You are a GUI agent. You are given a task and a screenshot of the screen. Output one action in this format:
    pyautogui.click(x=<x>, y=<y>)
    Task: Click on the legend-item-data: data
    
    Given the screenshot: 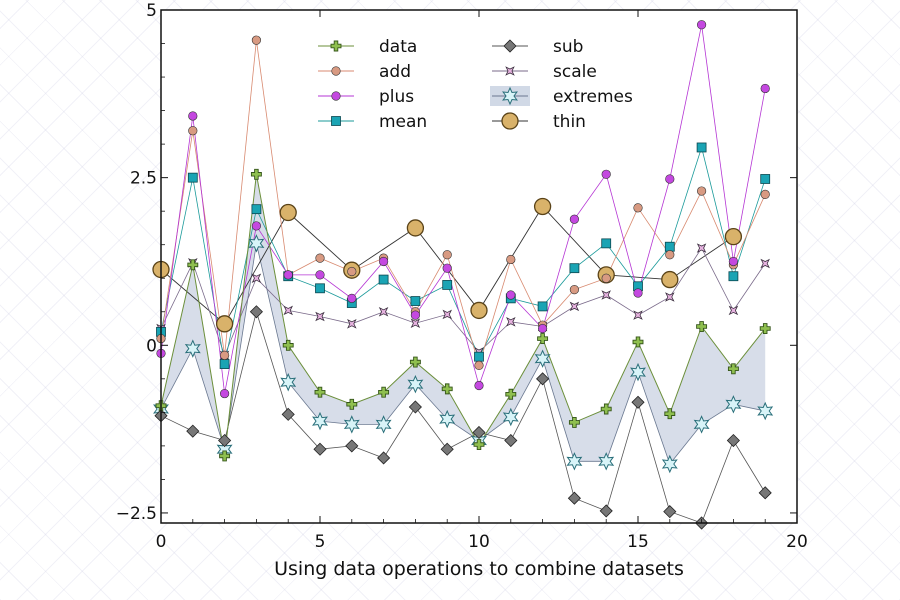 What is the action you would take?
    pyautogui.click(x=367, y=47)
    